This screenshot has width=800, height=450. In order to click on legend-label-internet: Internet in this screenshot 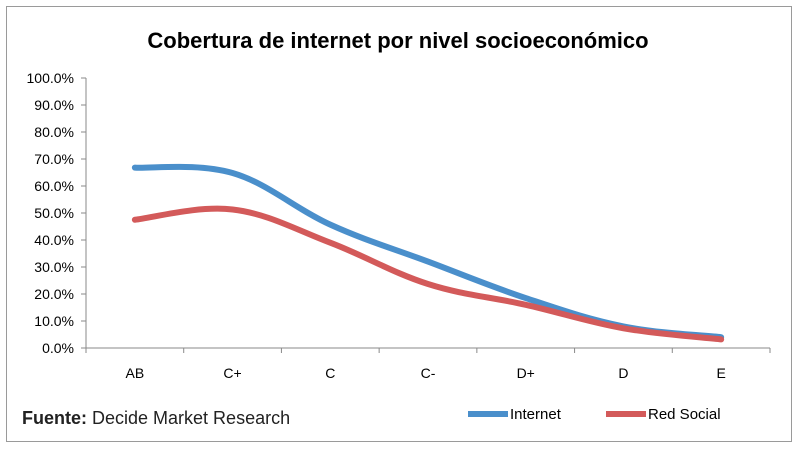, I will do `click(536, 414)`.